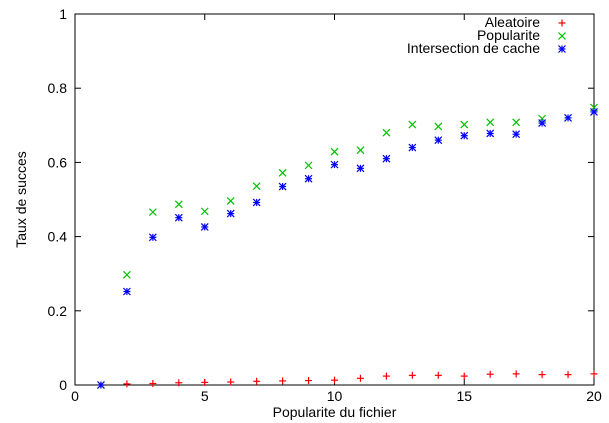 The width and height of the screenshot is (609, 423). I want to click on y-tick-label: 0.8, so click(58, 88).